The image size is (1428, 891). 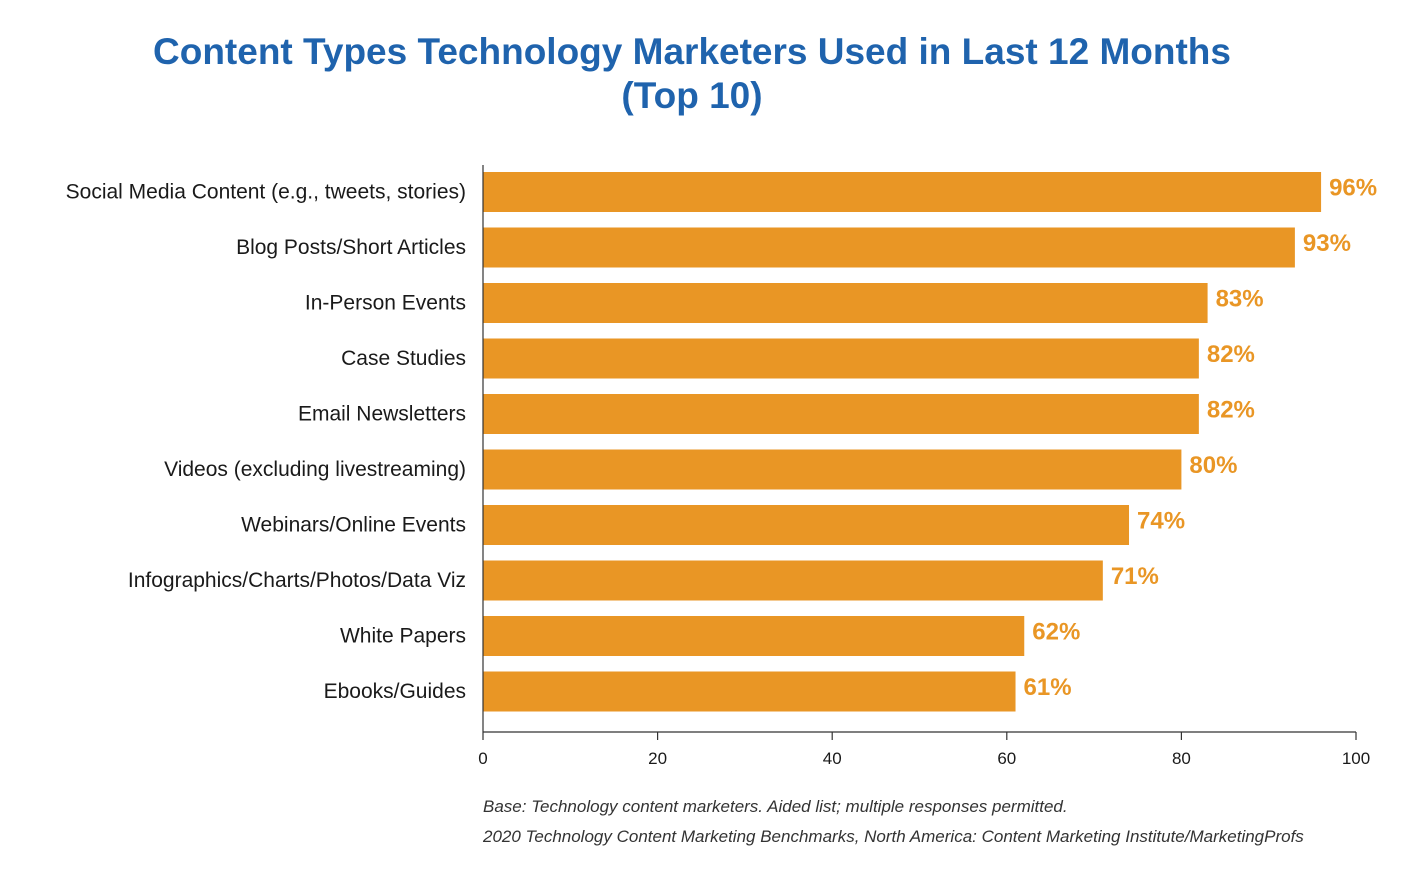 What do you see at coordinates (1161, 521) in the screenshot?
I see `value-label-6: 74%` at bounding box center [1161, 521].